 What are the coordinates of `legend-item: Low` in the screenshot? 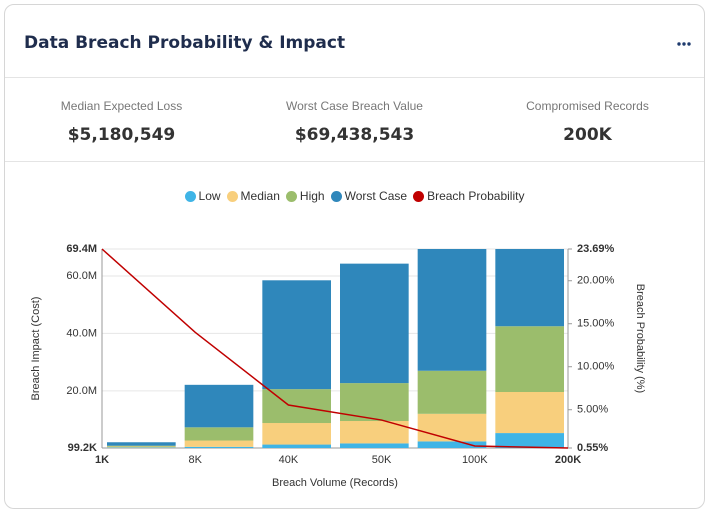 It's located at (202, 196).